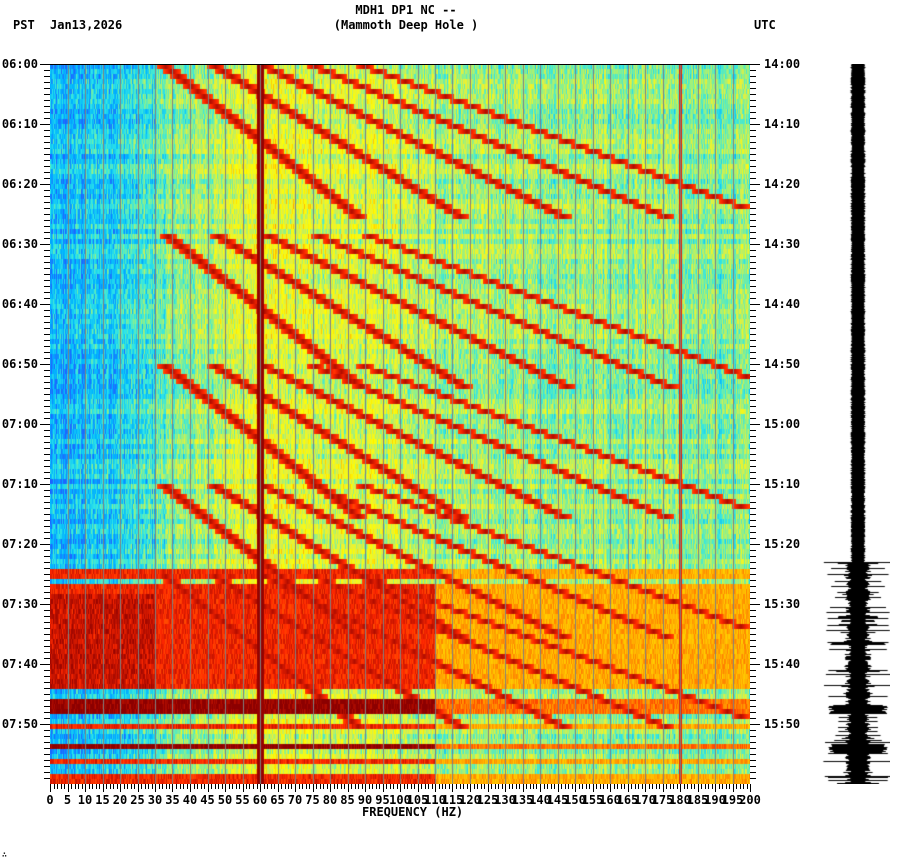 The height and width of the screenshot is (864, 902). What do you see at coordinates (413, 812) in the screenshot?
I see `x-axis-label: FREQUENCY (HZ)` at bounding box center [413, 812].